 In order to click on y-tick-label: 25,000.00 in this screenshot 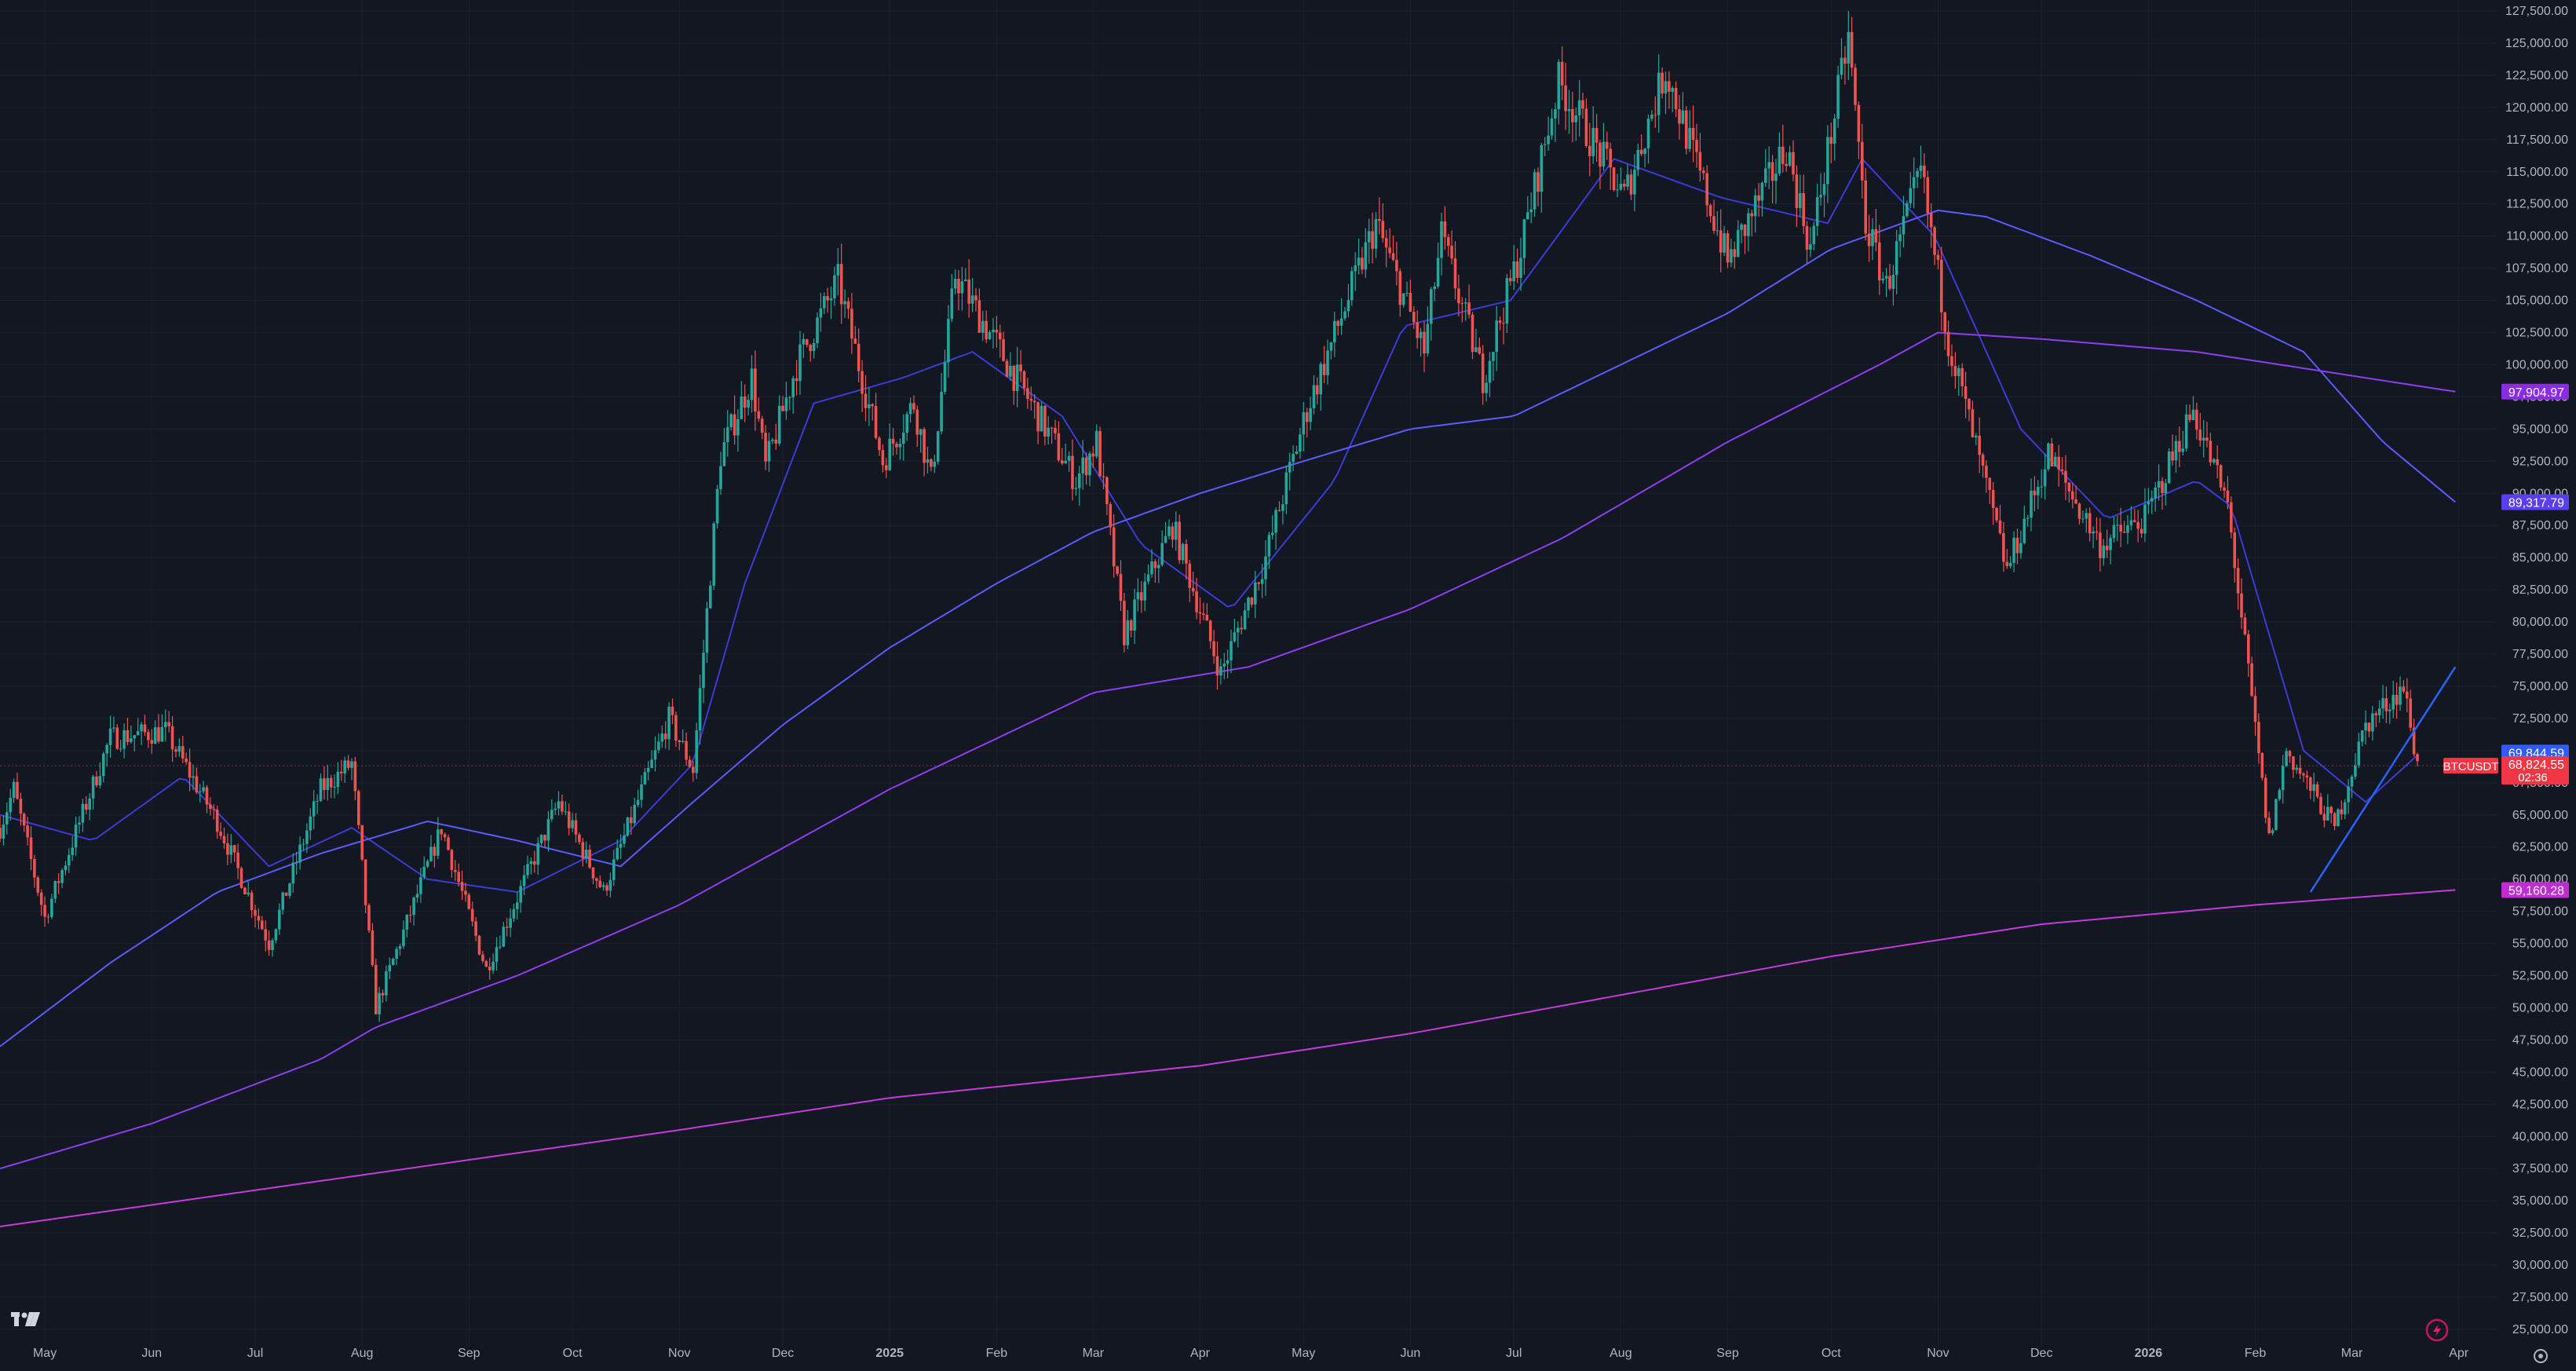, I will do `click(2540, 1329)`.